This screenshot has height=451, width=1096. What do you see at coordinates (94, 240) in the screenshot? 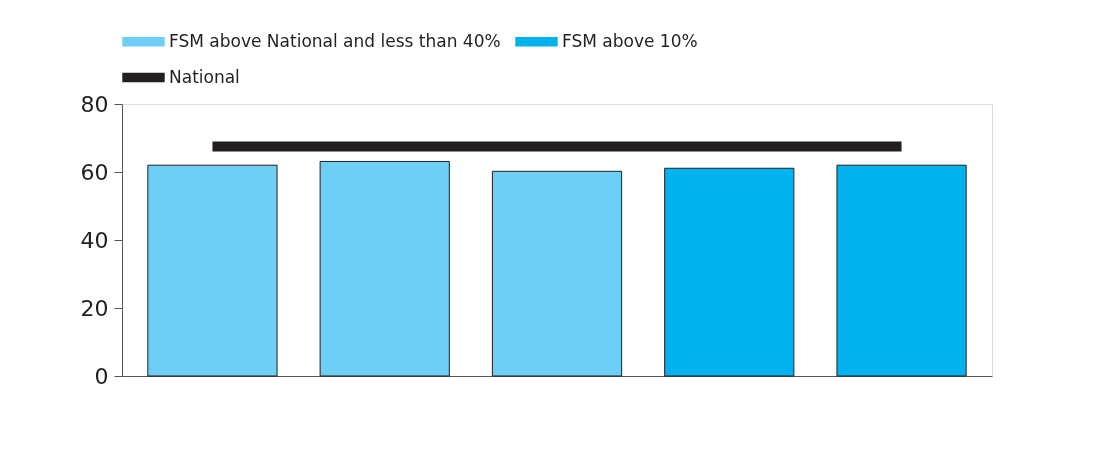
I see `y-tick-label: 40` at bounding box center [94, 240].